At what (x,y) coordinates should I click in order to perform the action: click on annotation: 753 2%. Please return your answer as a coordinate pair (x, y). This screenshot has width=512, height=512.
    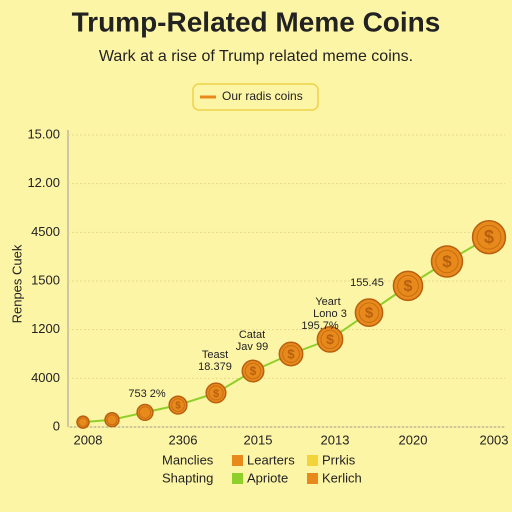
    Looking at the image, I should click on (147, 394).